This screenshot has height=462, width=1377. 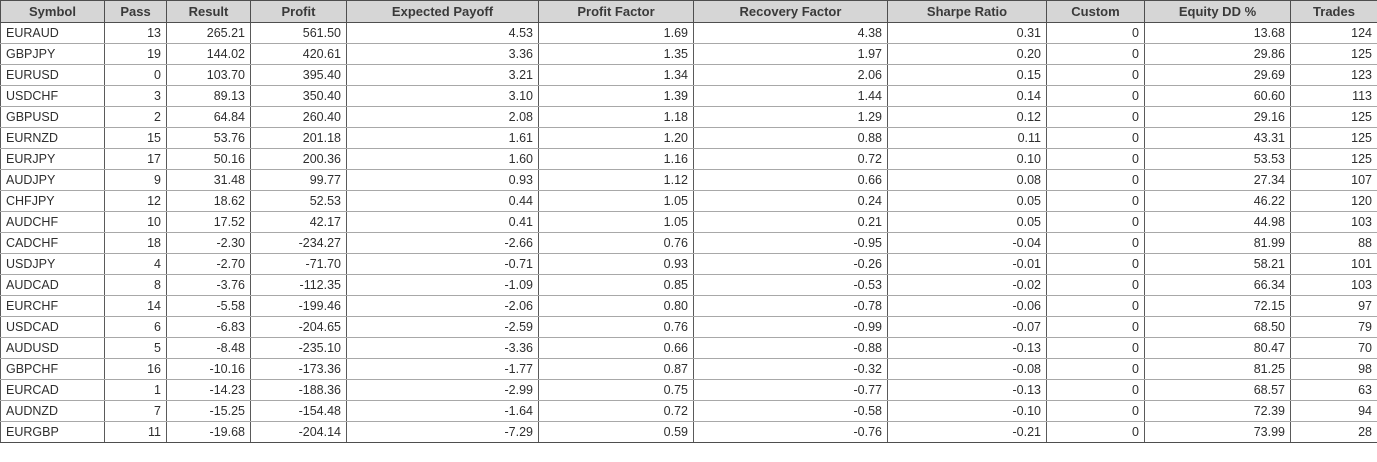 I want to click on cell-symbol: USDCAD, so click(x=52, y=327).